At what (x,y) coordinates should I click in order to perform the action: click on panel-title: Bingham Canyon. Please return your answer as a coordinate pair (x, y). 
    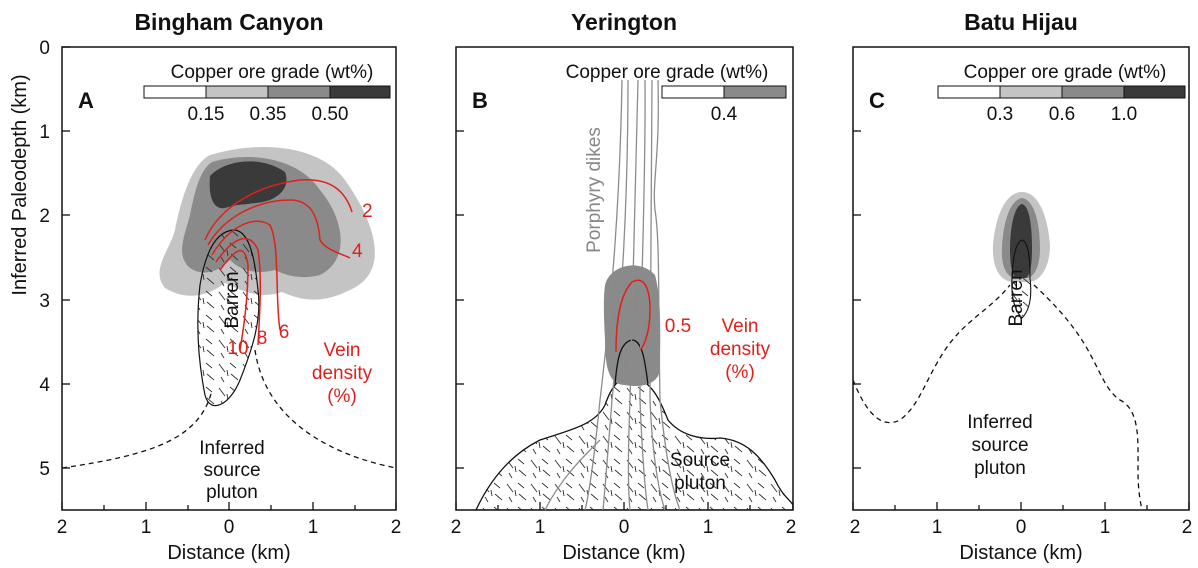
    Looking at the image, I should click on (228, 22).